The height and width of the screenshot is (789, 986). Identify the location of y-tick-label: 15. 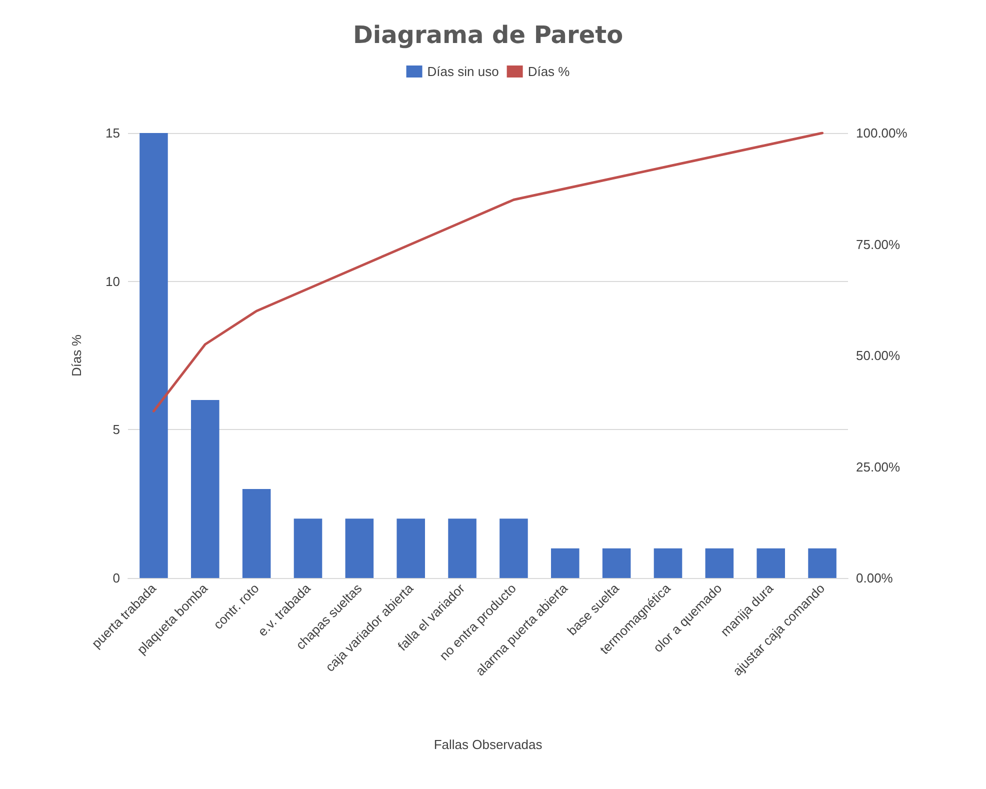
(113, 133).